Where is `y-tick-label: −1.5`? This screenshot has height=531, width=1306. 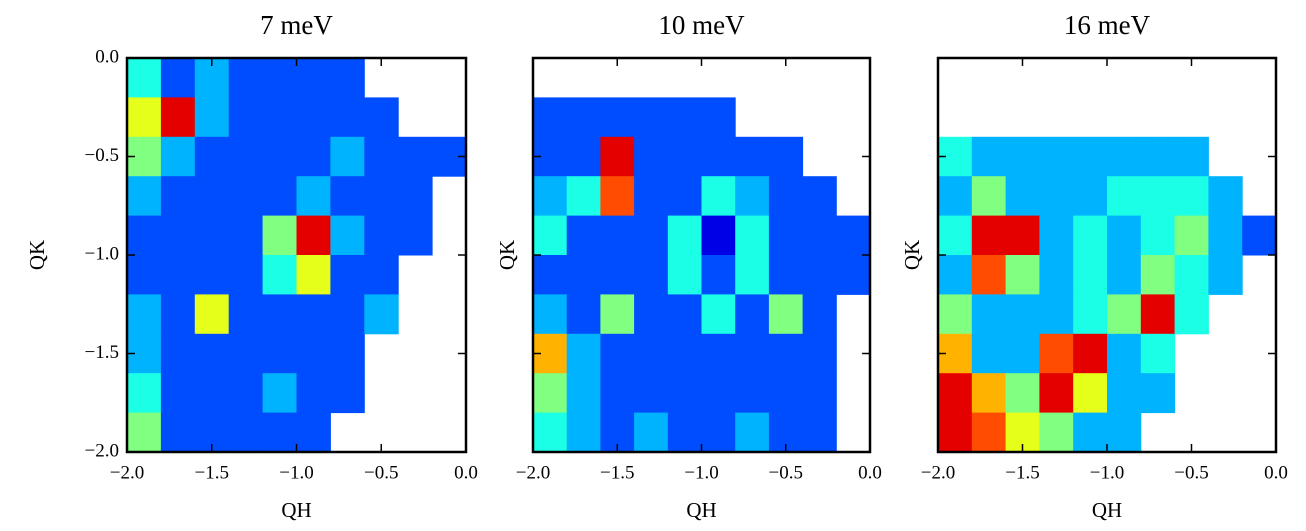 y-tick-label: −1.5 is located at coordinates (102, 352).